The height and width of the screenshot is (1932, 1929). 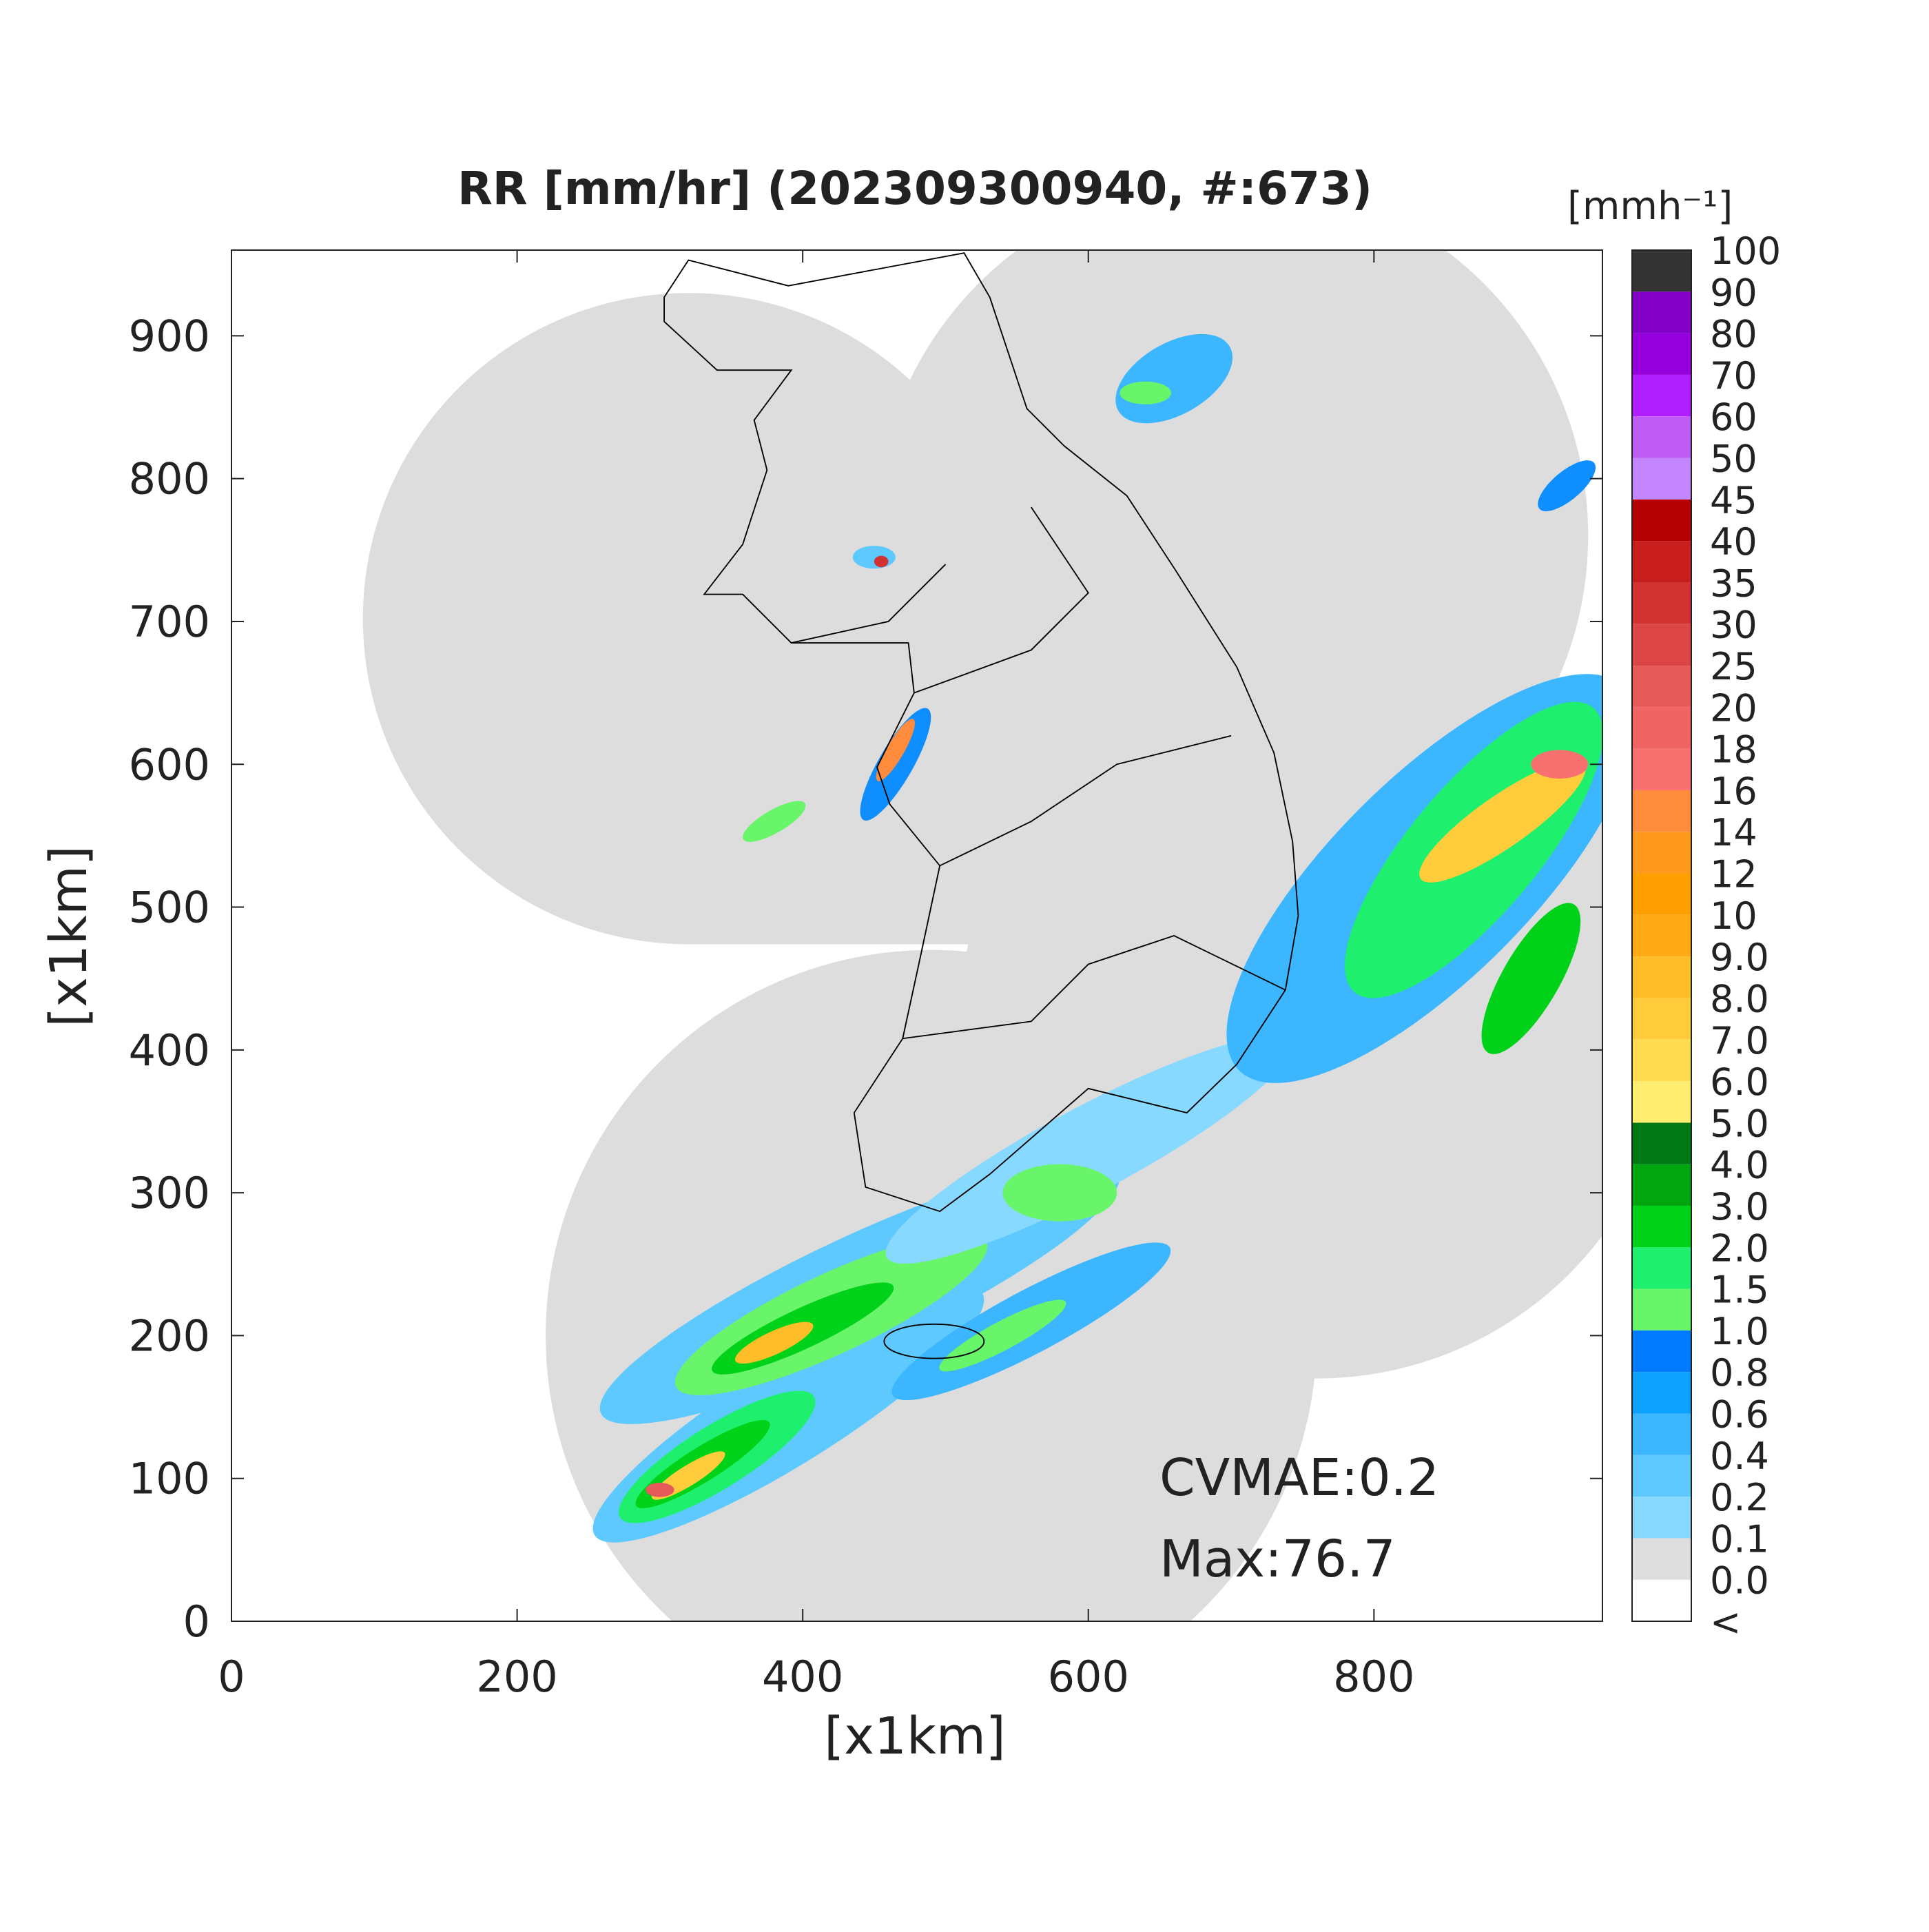 What do you see at coordinates (1739, 1373) in the screenshot?
I see `colorbar-label: 0.8` at bounding box center [1739, 1373].